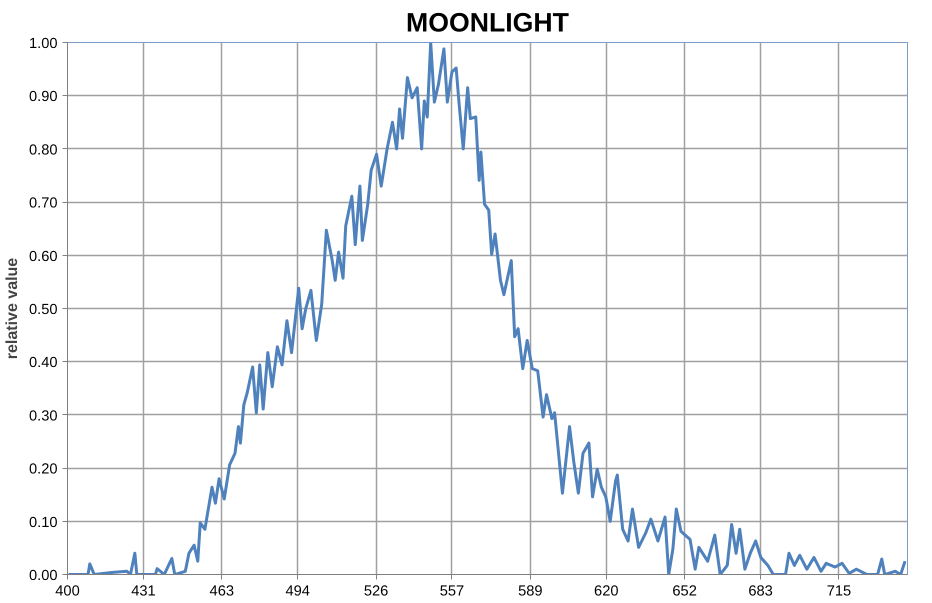 The width and height of the screenshot is (932, 603). Describe the element at coordinates (297, 592) in the screenshot. I see `x-tick-label: 494` at that location.